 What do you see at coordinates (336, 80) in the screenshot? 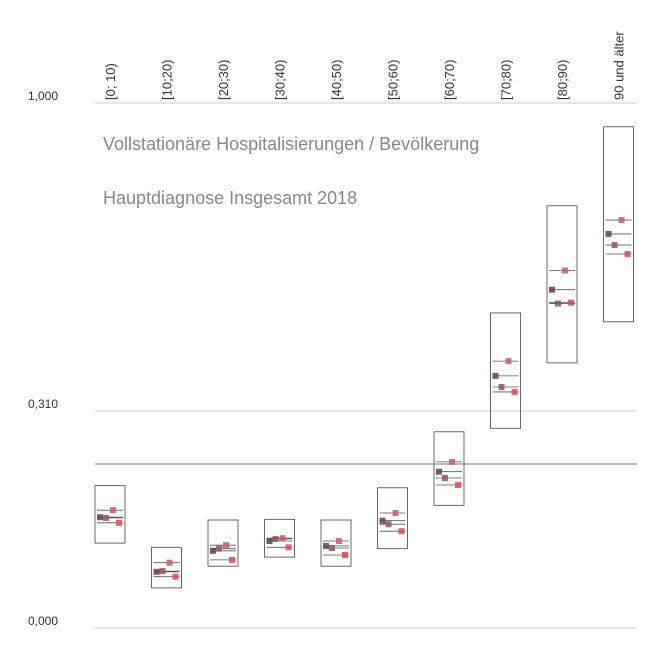
I see `x-tick-label: [40;50)` at bounding box center [336, 80].